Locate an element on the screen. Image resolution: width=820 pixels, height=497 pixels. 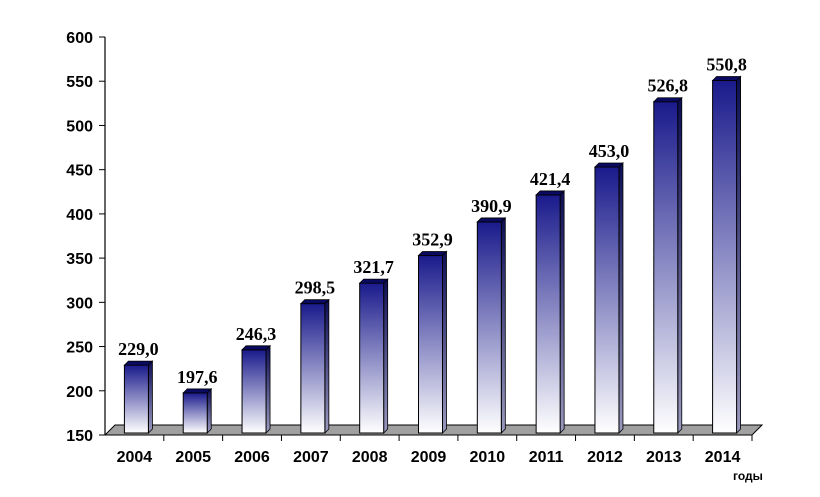
y-tick-label: 200 is located at coordinates (79, 392).